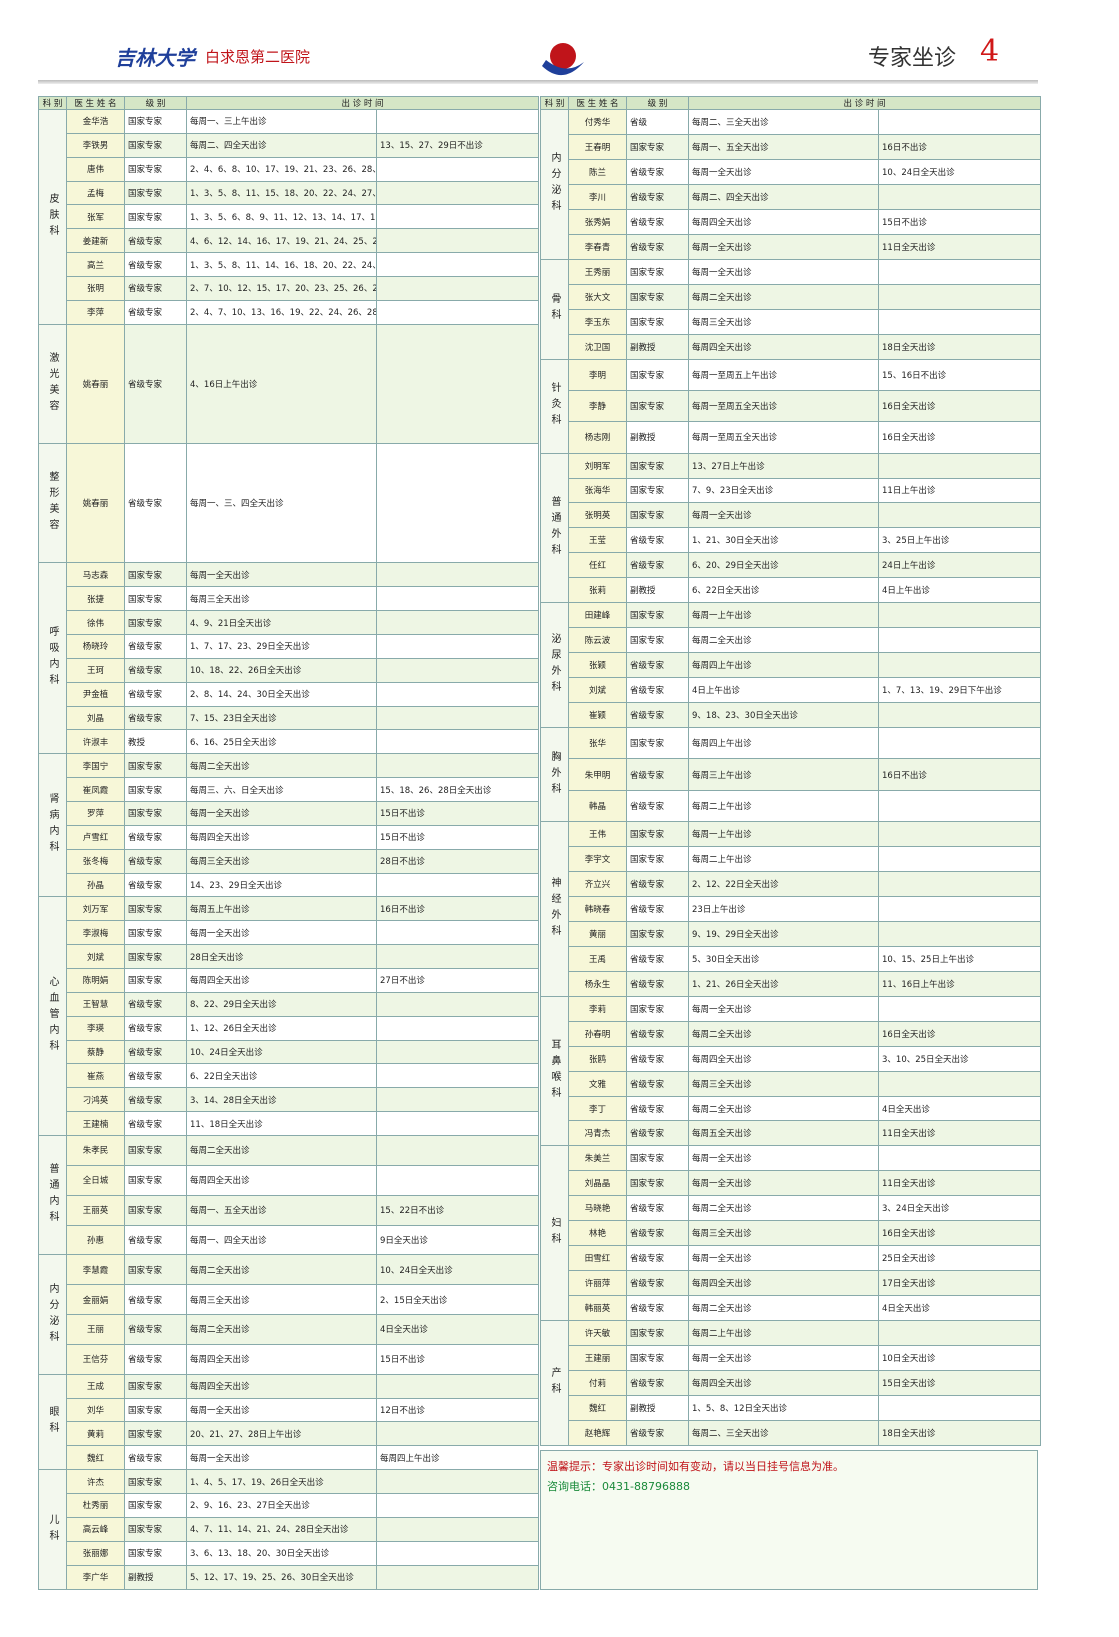 The width and height of the screenshot is (1119, 1637). What do you see at coordinates (457, 861) in the screenshot?
I see `note: 28日不出诊` at bounding box center [457, 861].